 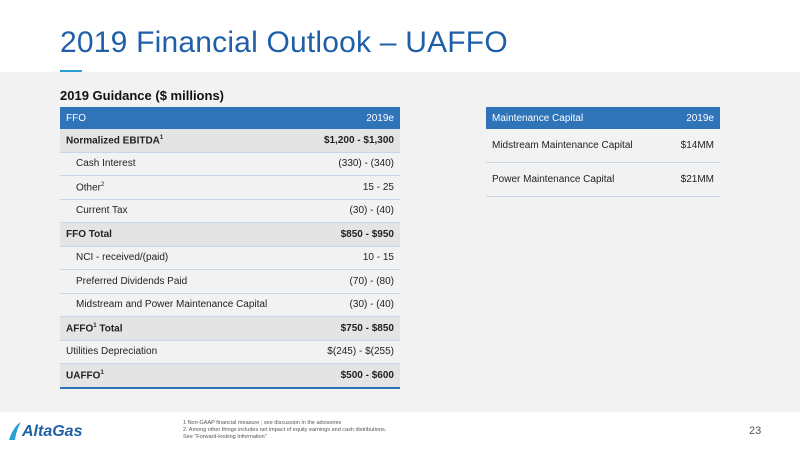 What do you see at coordinates (576, 179) in the screenshot?
I see `row-label: Power Maintenance Capital` at bounding box center [576, 179].